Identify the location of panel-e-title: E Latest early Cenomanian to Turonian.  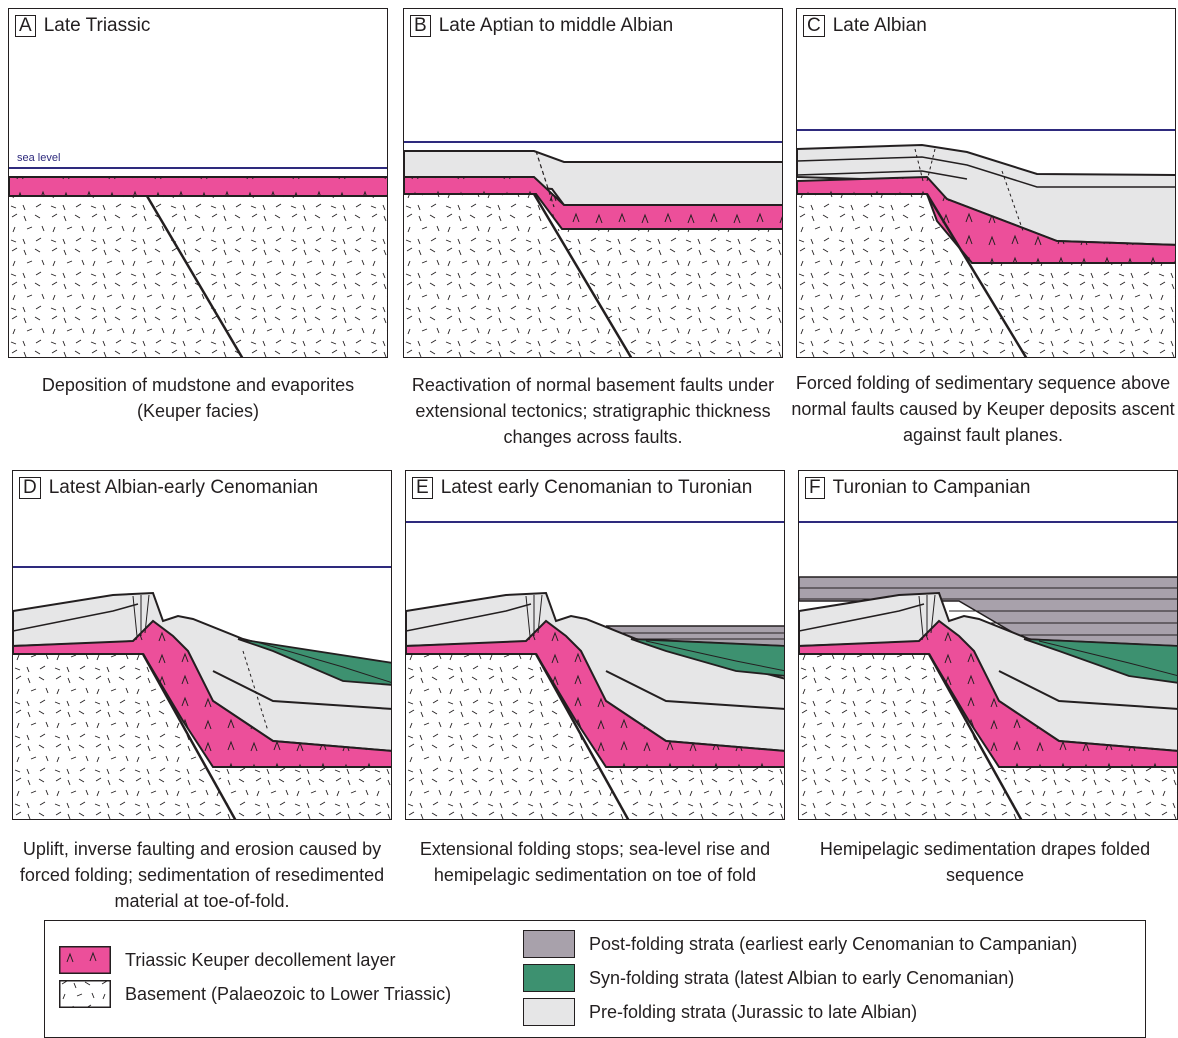
(582, 488).